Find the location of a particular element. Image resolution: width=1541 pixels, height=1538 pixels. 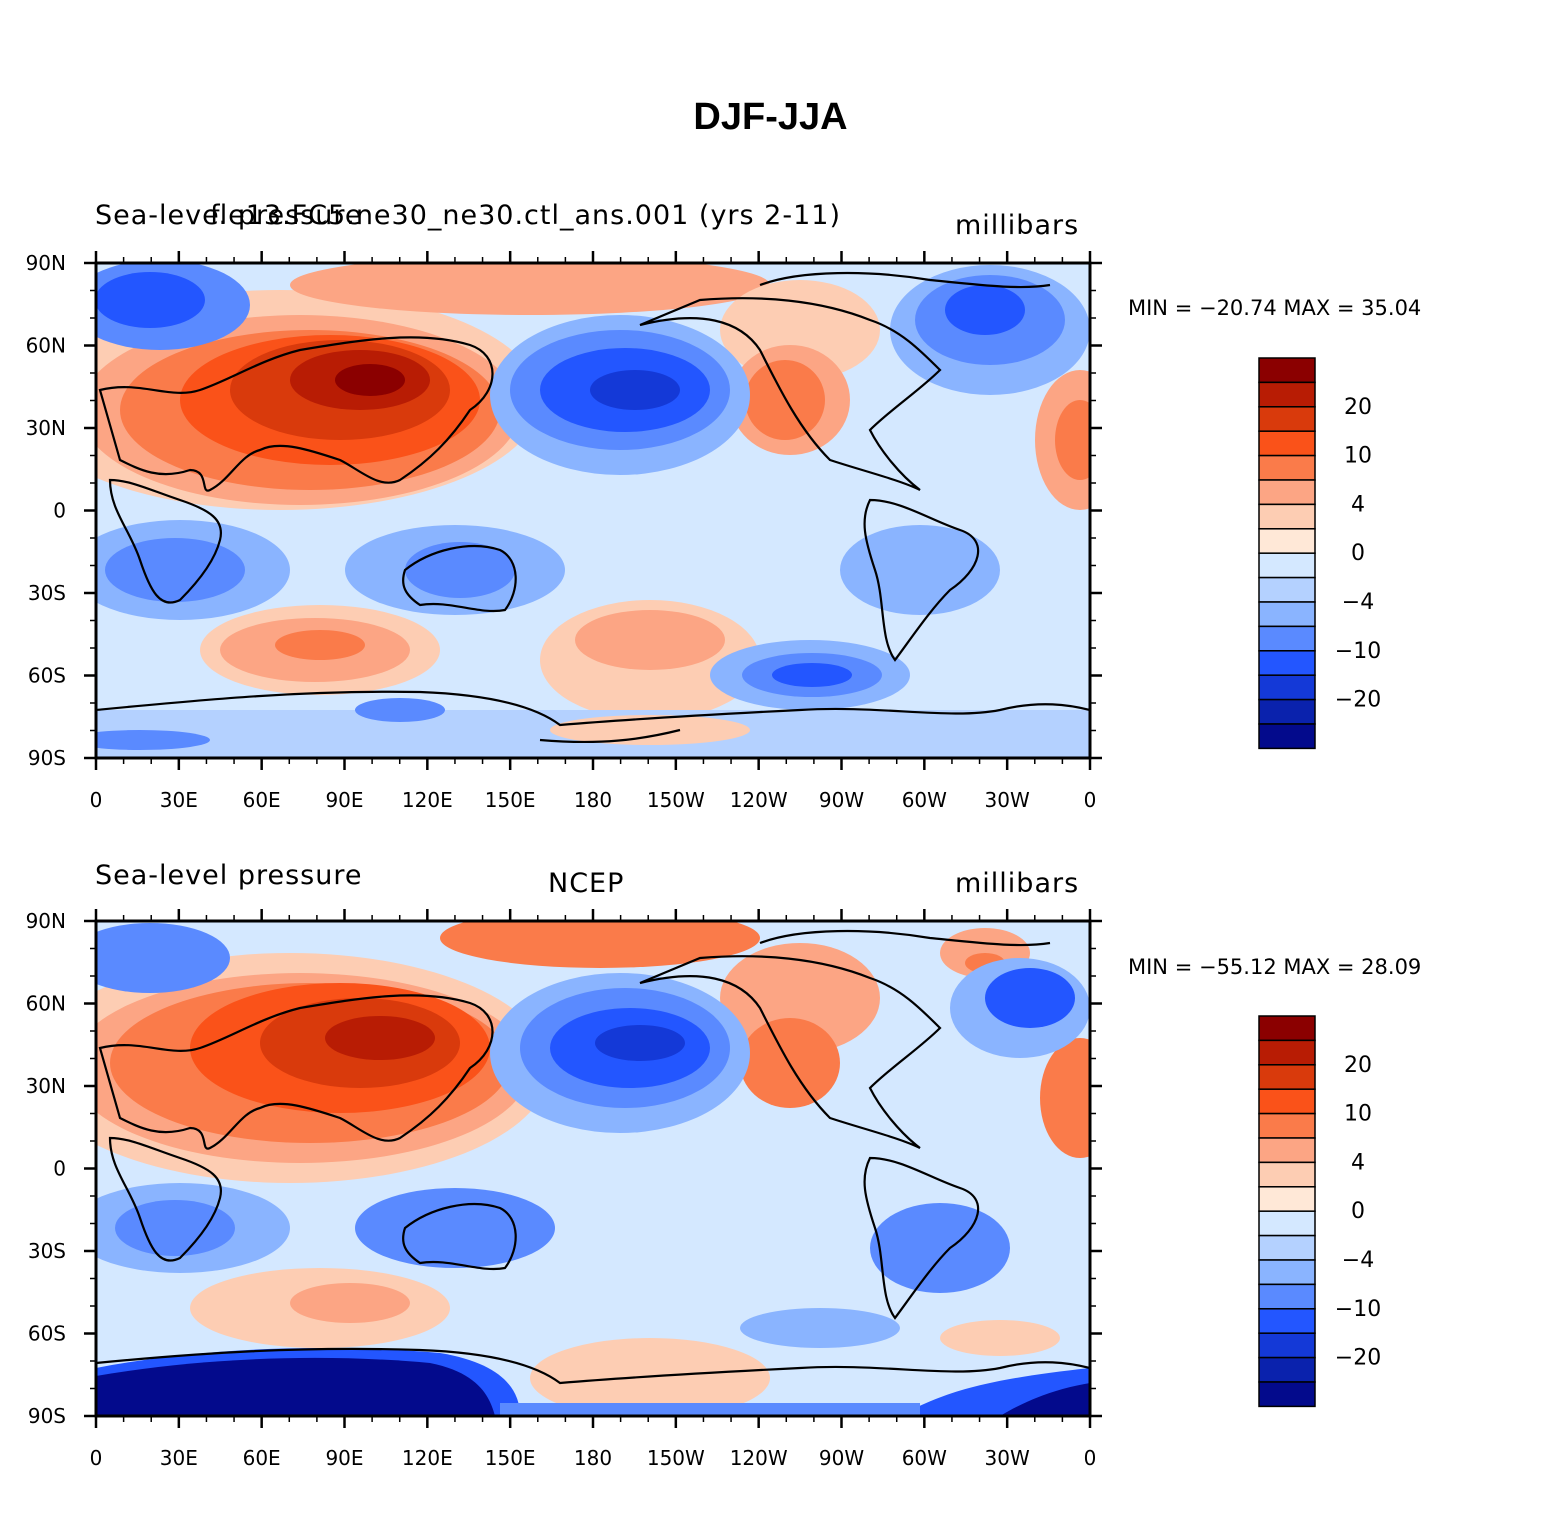

panel2-colorbar-label: −4 is located at coordinates (1358, 1260).